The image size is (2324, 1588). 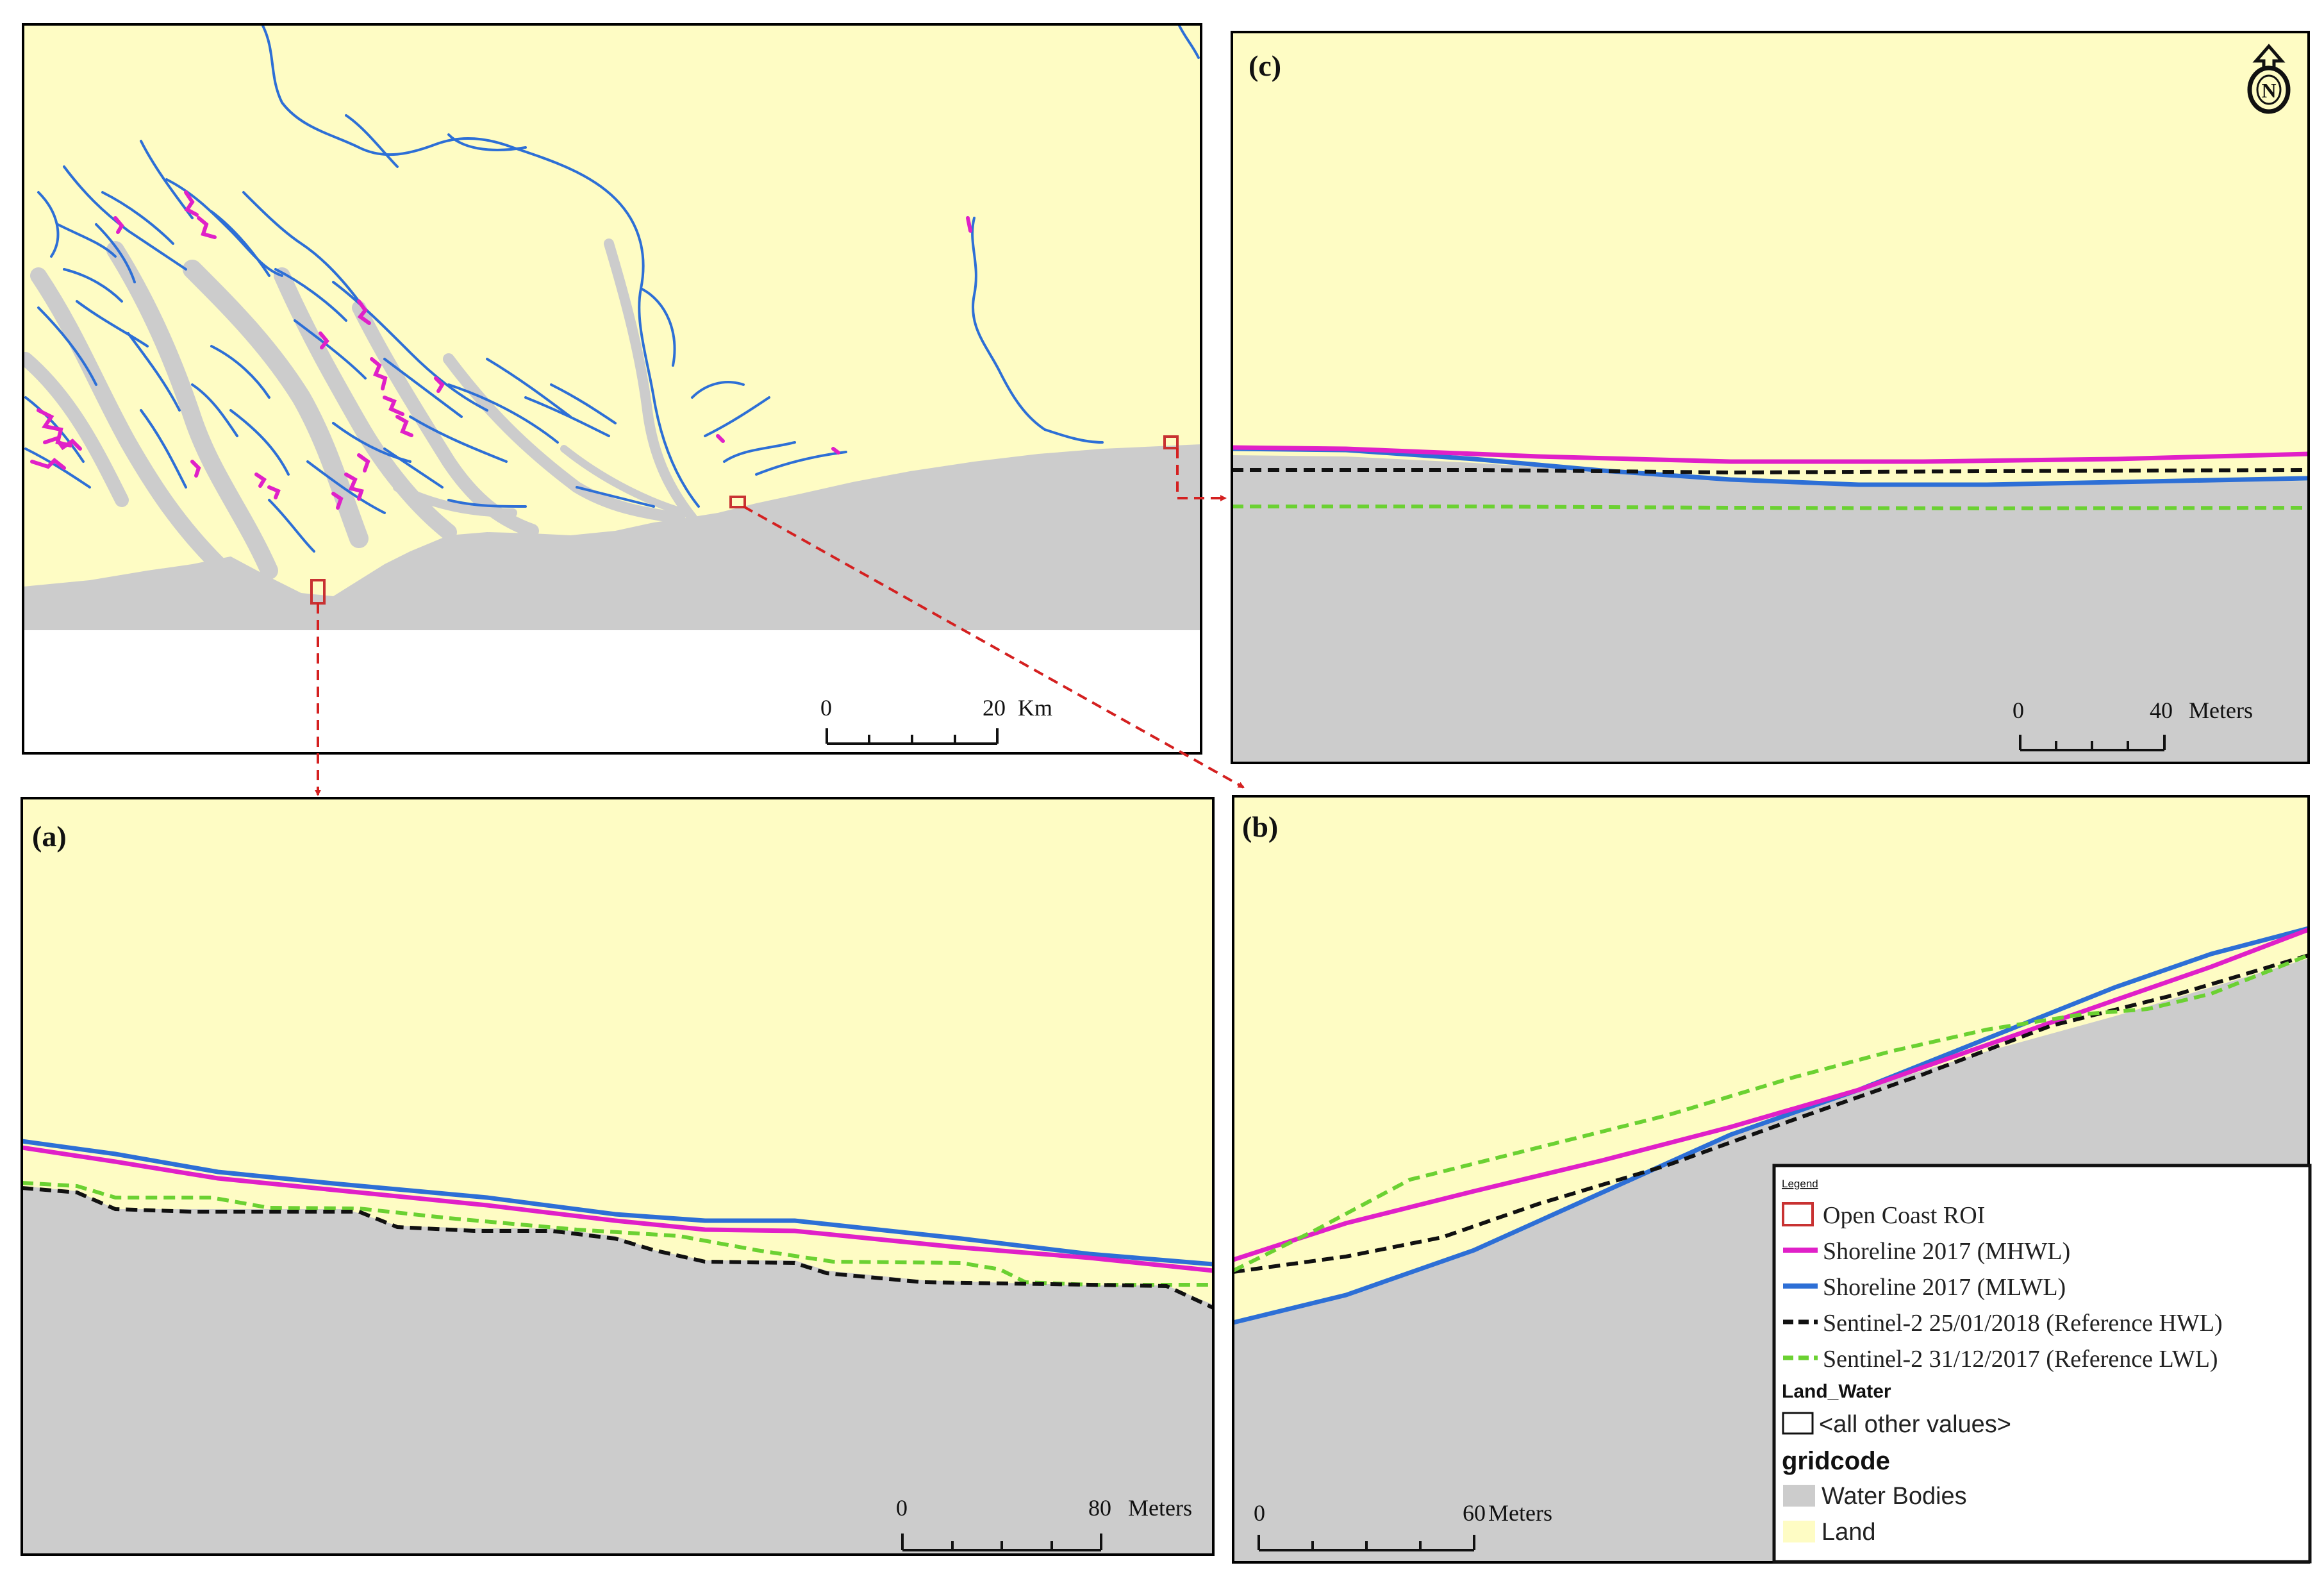 I want to click on arrow-to-panel-b, so click(x=994, y=647).